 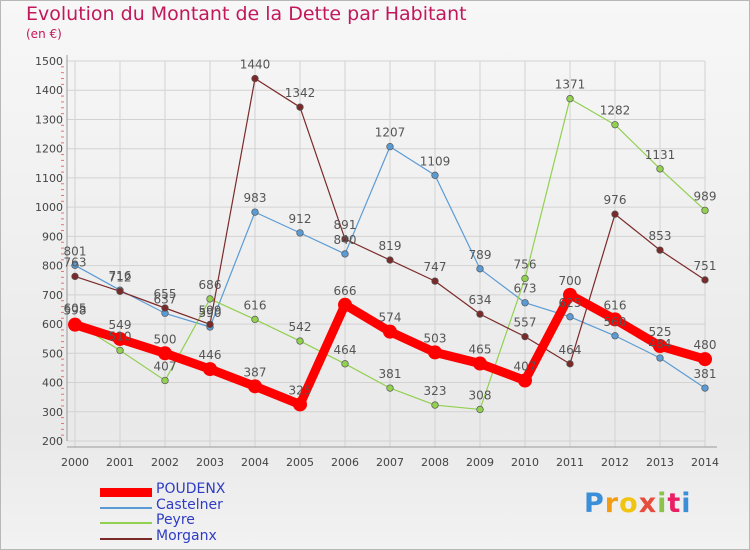 I want to click on y-tick-label: 400, so click(x=52, y=383).